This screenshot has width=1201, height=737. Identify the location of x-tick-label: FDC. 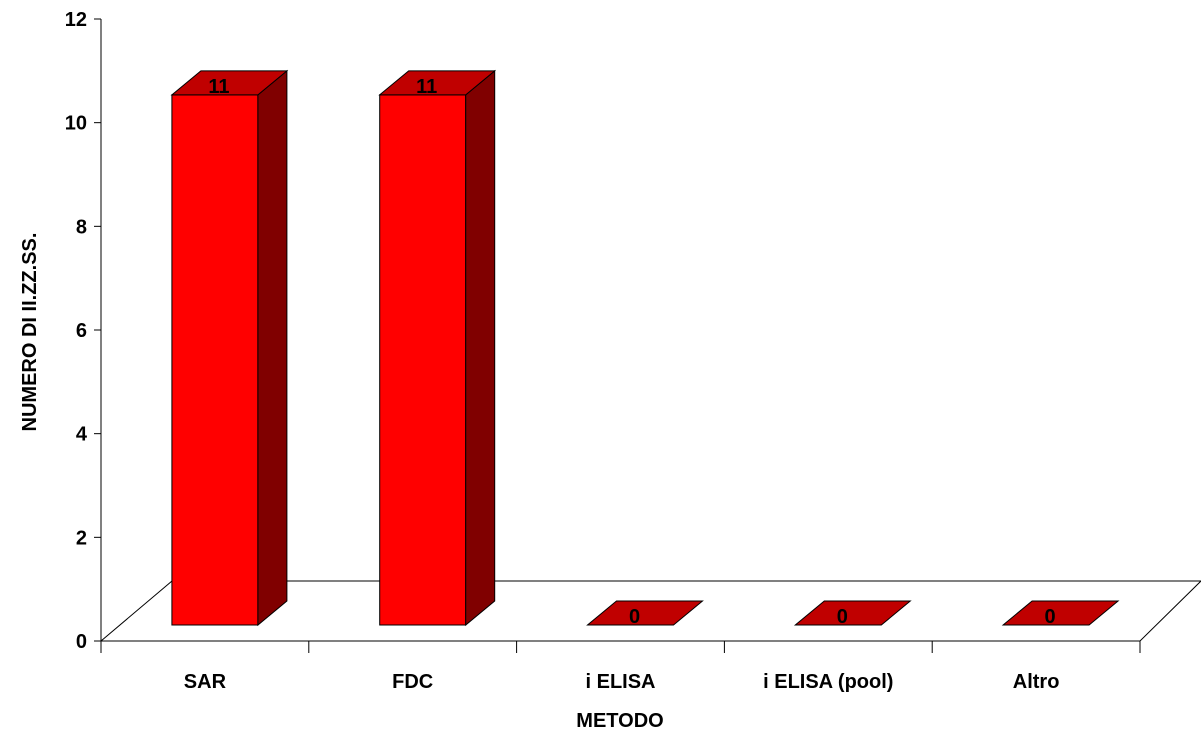
(412, 682).